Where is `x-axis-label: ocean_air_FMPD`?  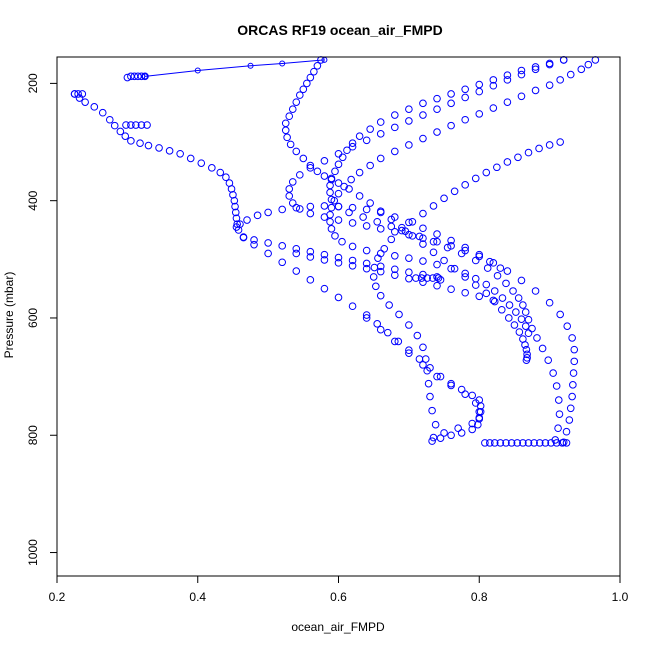 x-axis-label: ocean_air_FMPD is located at coordinates (338, 627).